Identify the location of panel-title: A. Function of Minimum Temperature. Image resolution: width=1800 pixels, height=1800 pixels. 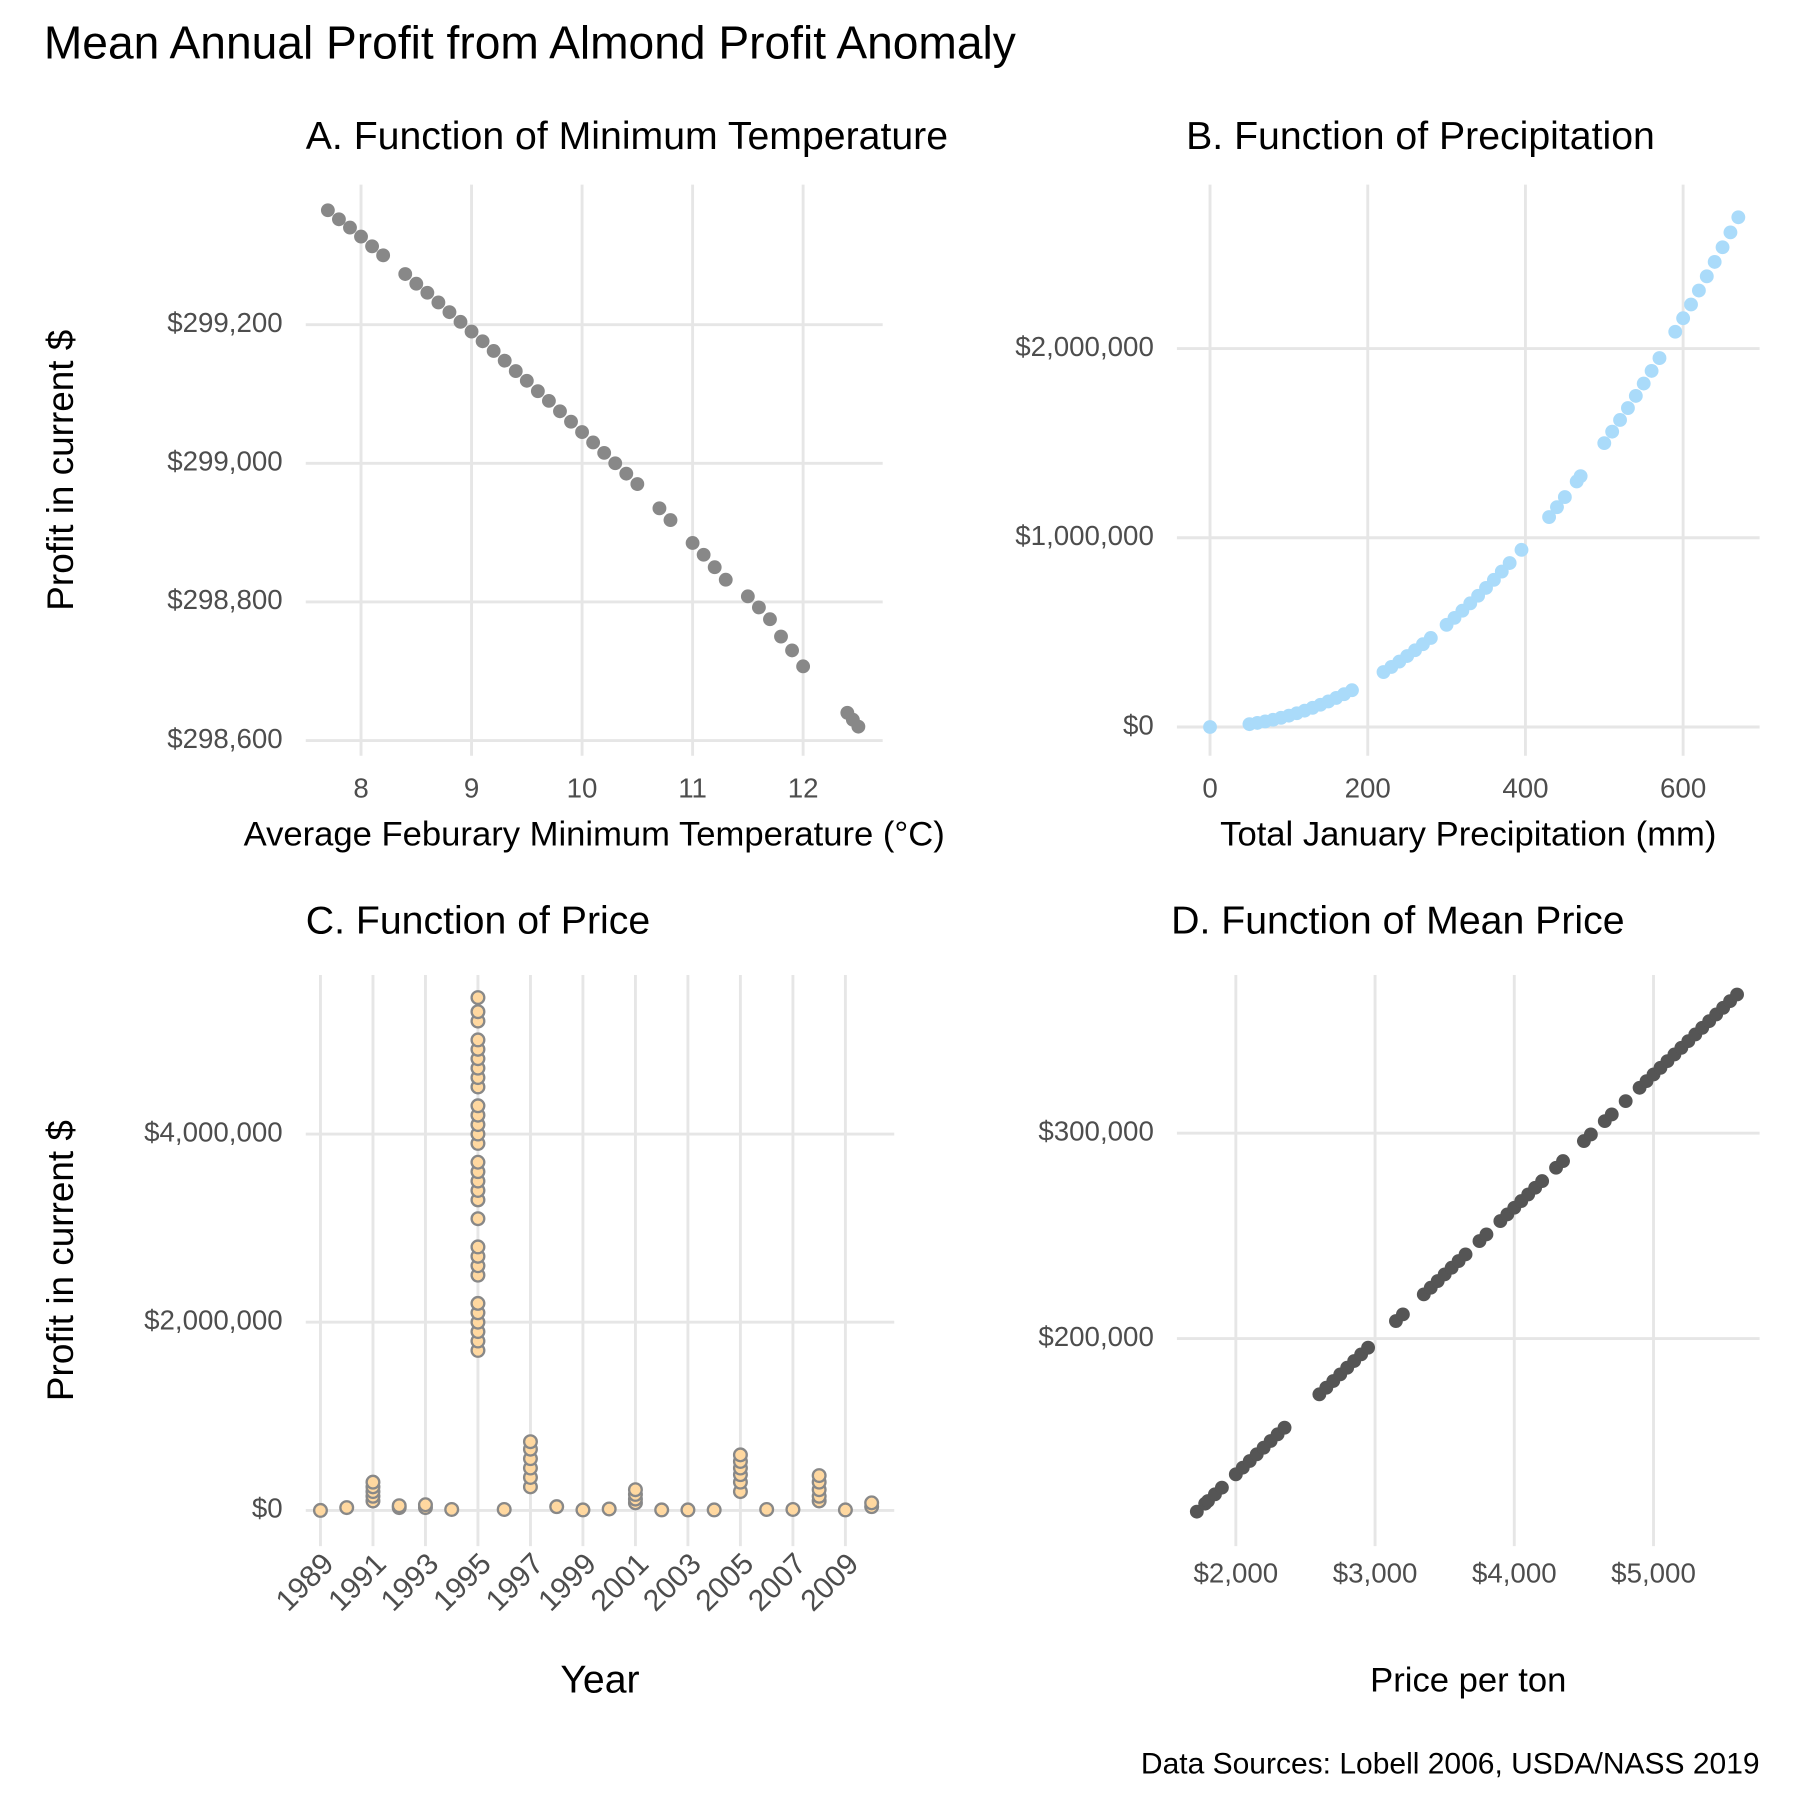
(627, 136).